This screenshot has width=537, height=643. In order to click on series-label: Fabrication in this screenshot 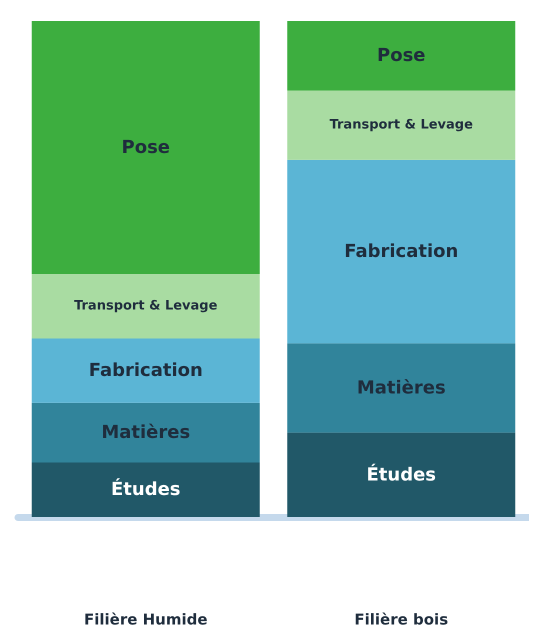, I will do `click(145, 371)`.